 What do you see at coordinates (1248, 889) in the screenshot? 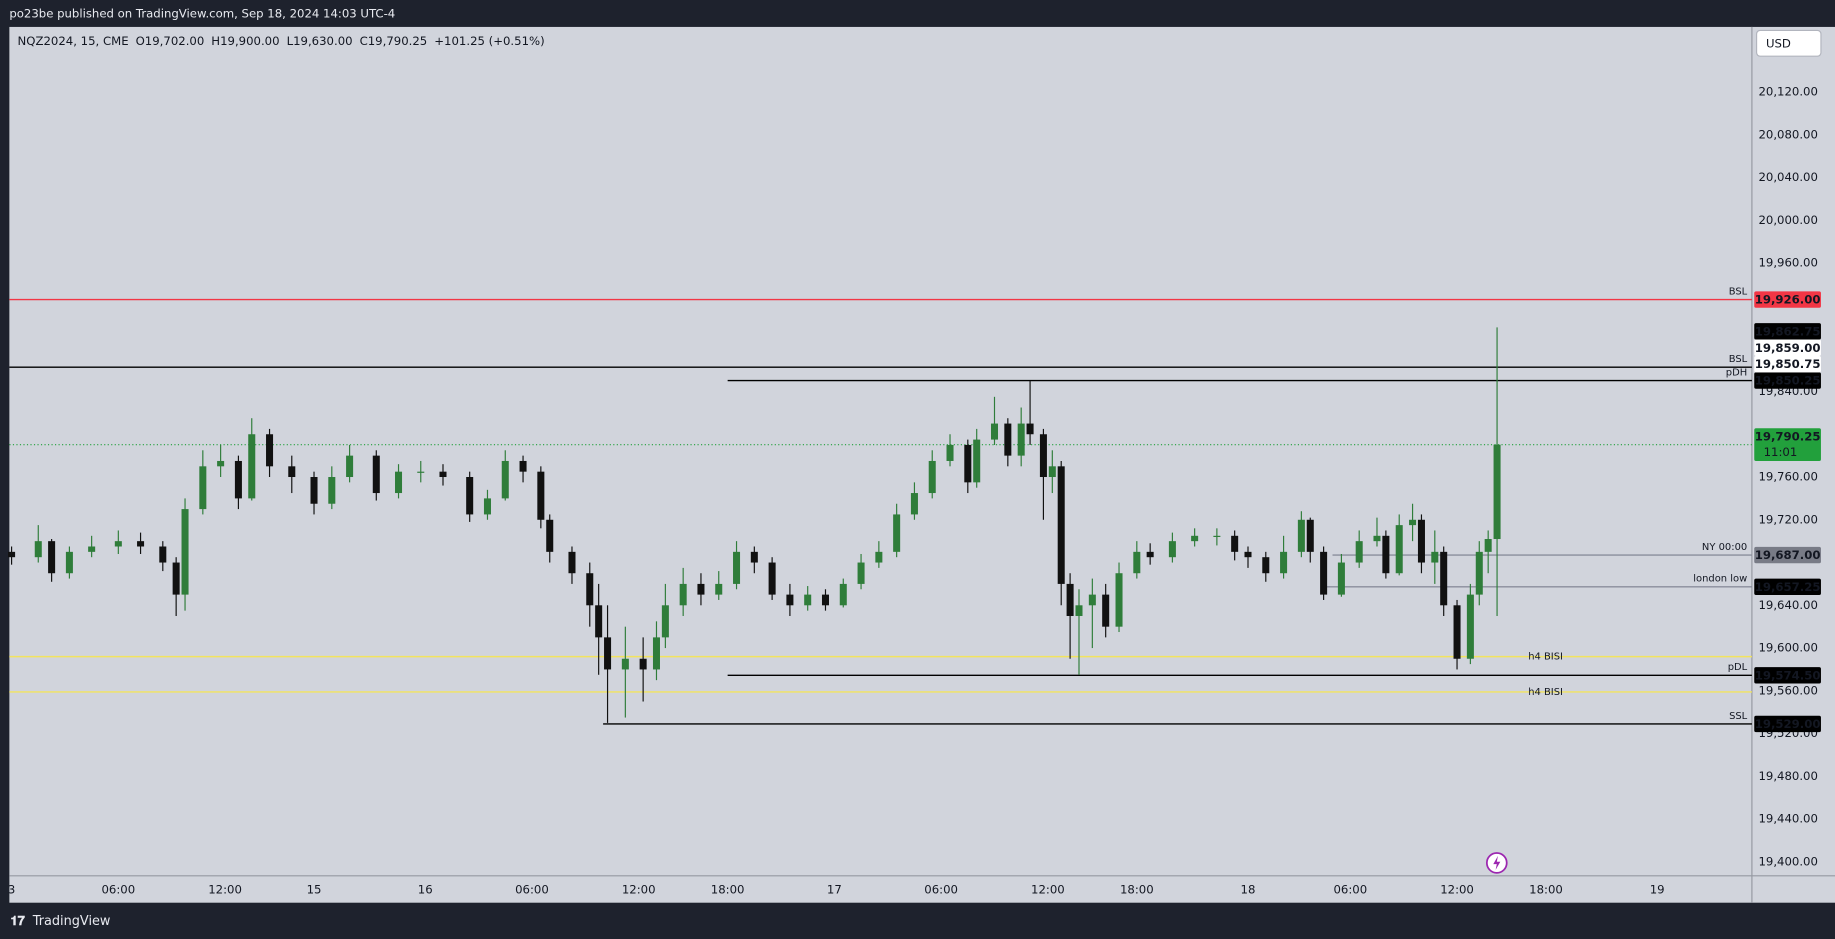
I see `x-tick-label: 18` at bounding box center [1248, 889].